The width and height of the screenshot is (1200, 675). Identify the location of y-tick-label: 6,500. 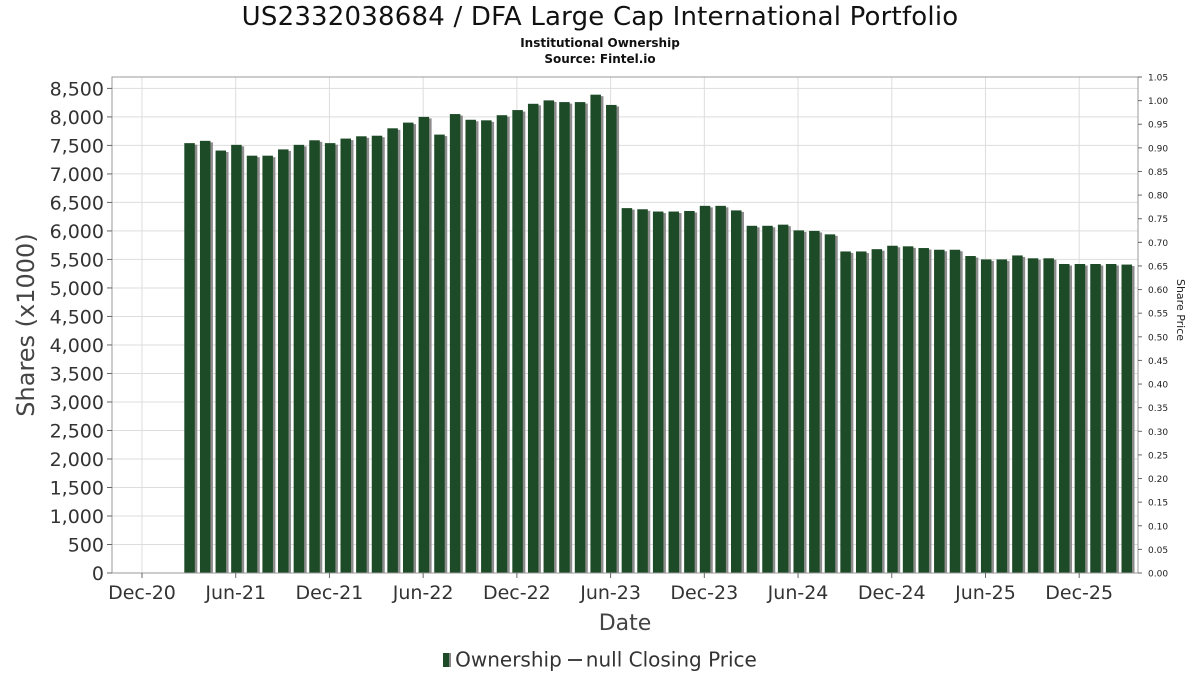
(77, 203).